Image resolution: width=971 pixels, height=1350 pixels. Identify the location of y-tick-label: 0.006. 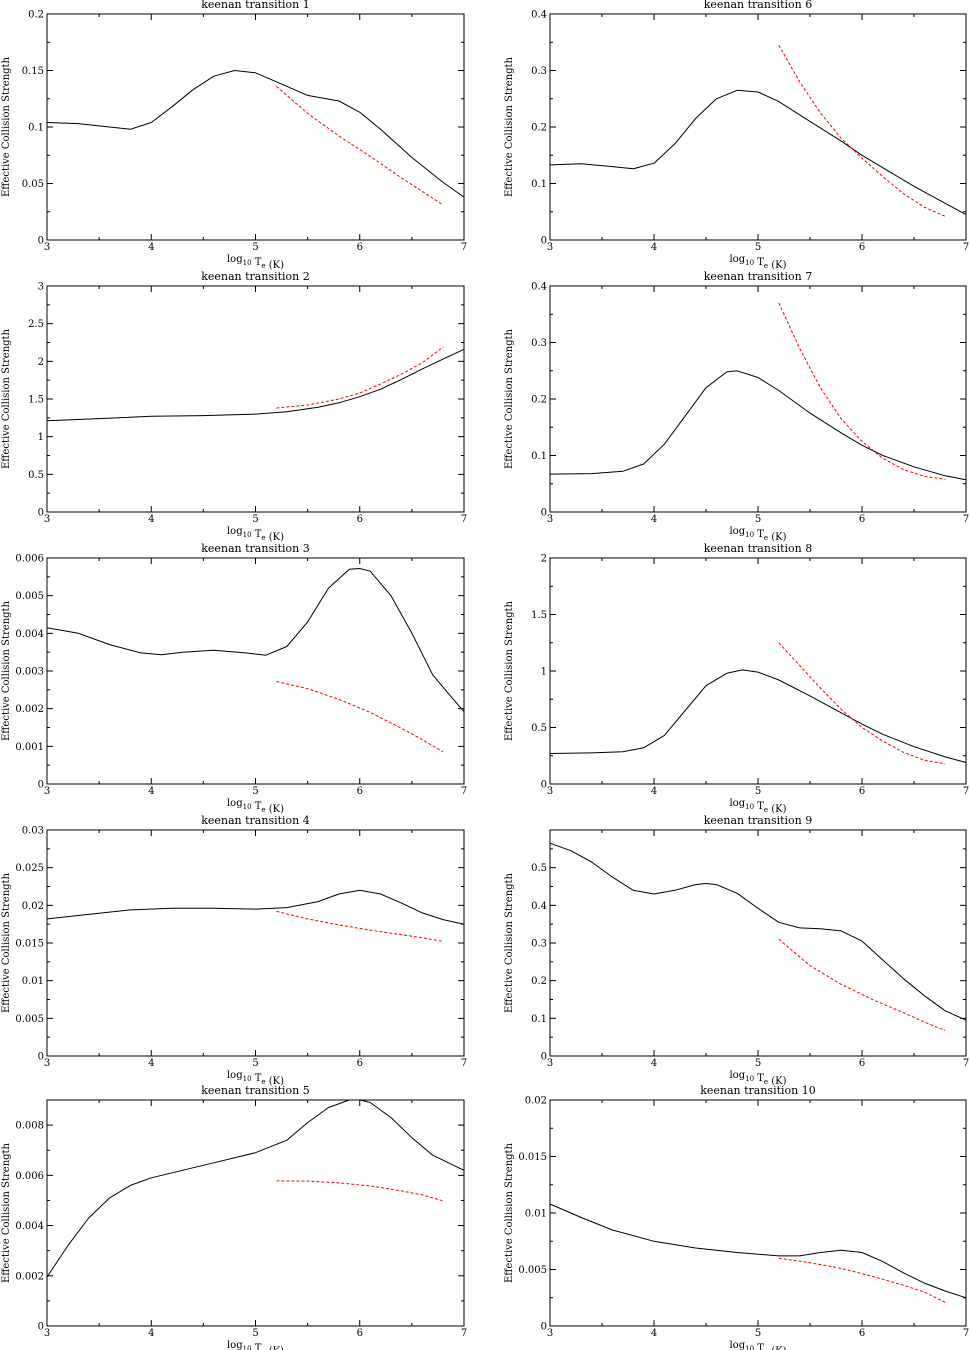
(29, 559).